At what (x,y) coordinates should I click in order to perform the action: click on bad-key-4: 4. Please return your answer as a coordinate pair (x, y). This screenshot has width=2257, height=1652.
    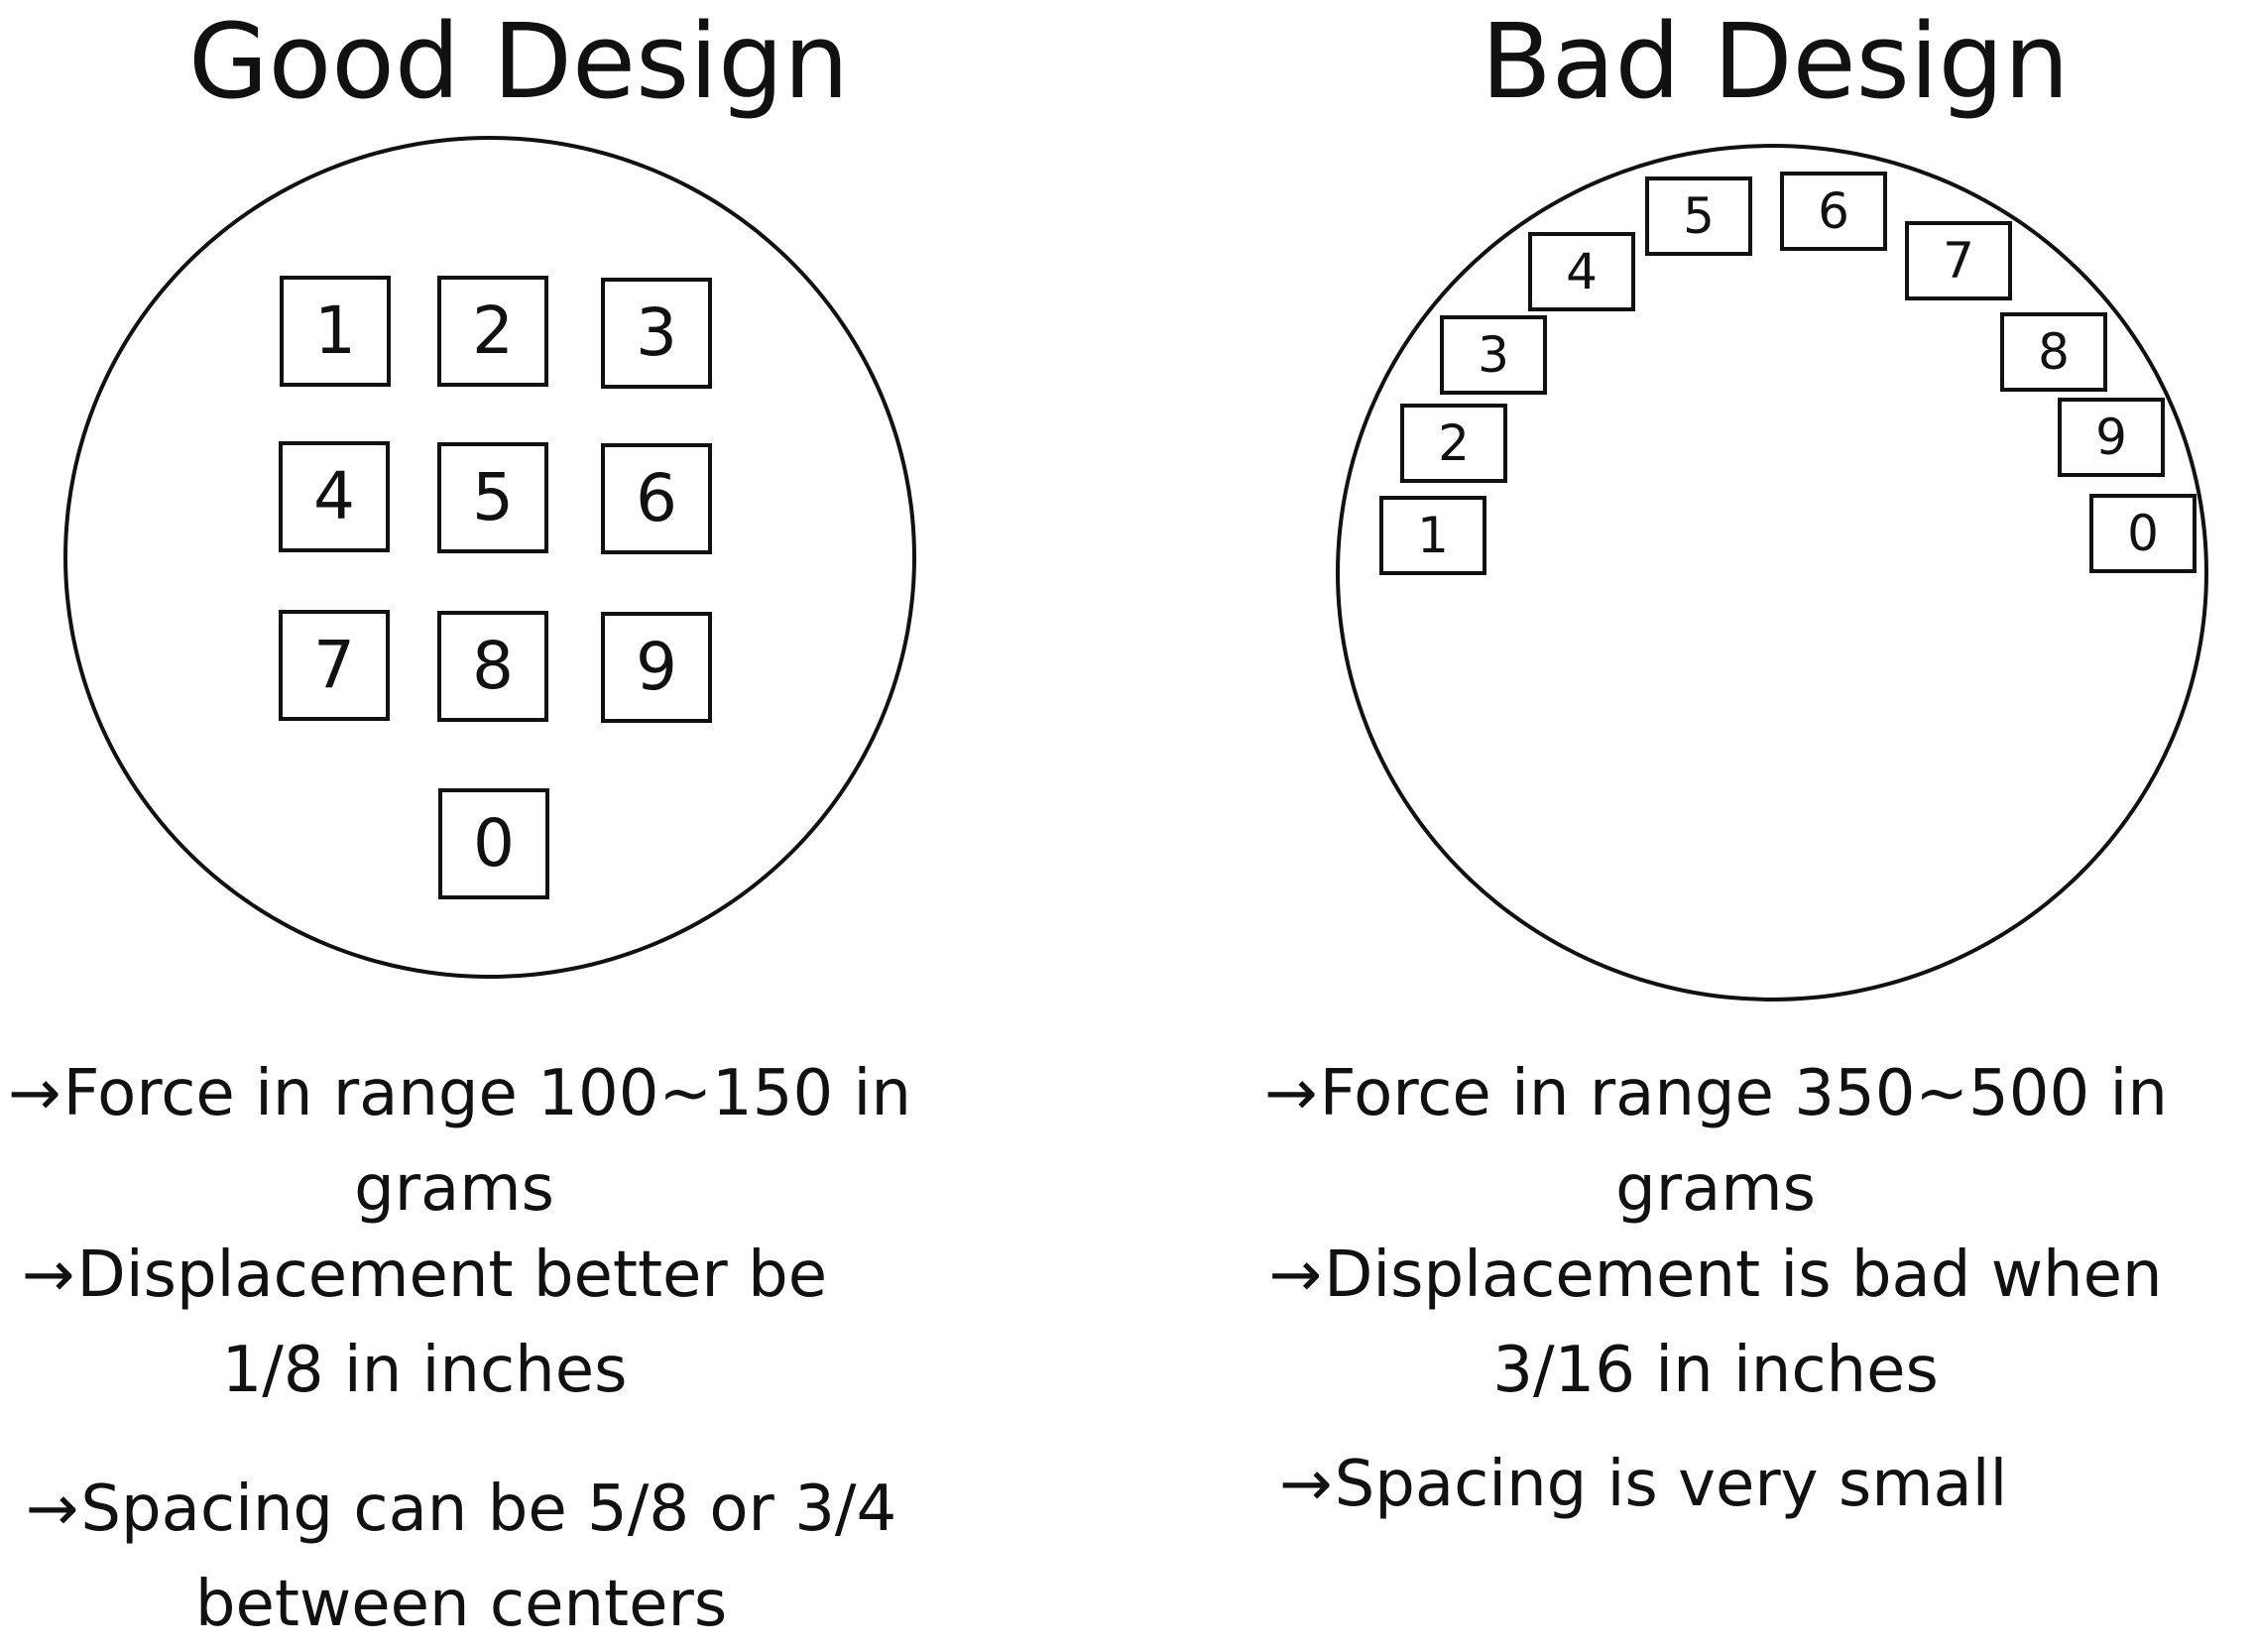
    Looking at the image, I should click on (1581, 271).